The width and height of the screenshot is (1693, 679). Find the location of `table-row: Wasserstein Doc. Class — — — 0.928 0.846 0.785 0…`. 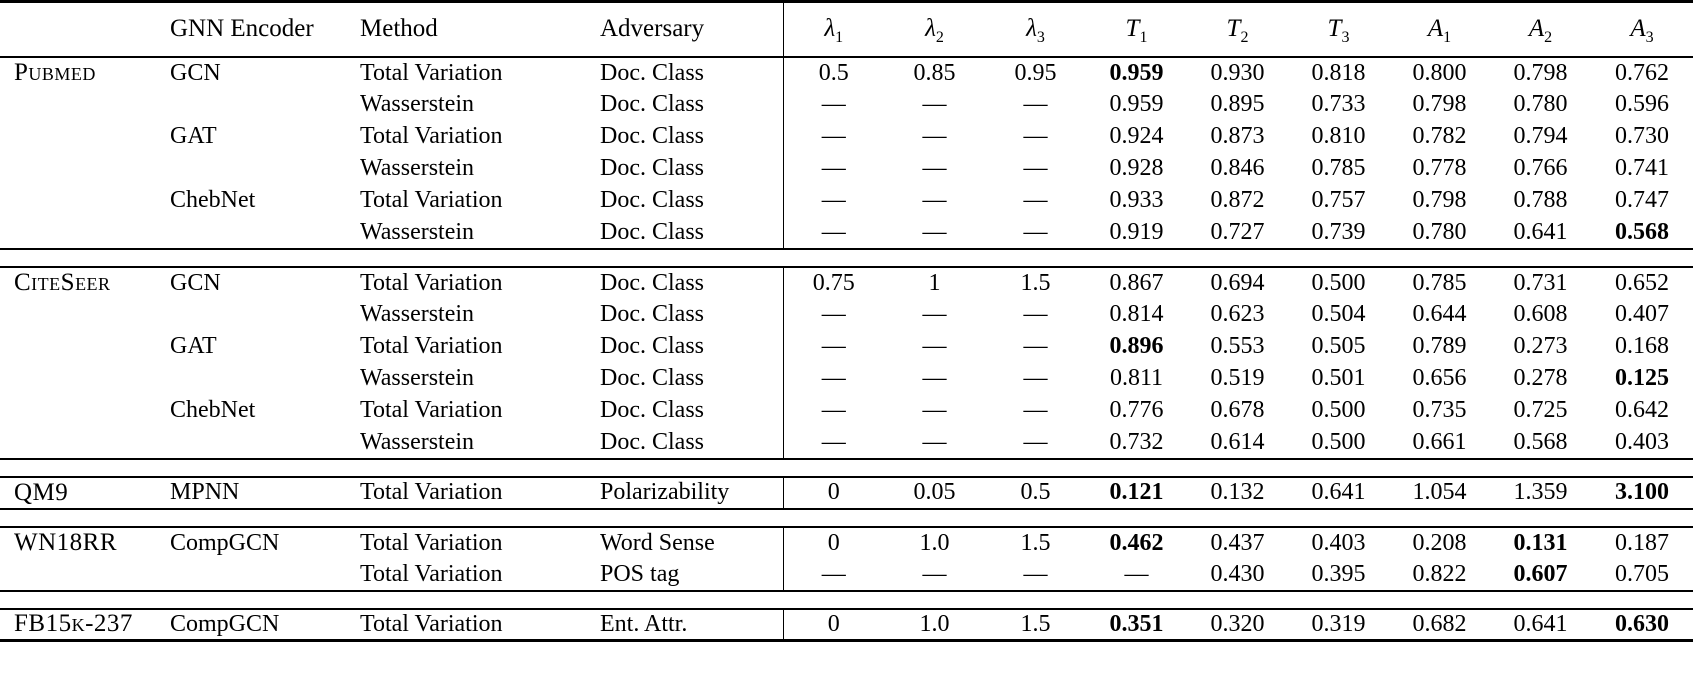

table-row: Wasserstein Doc. Class — — — 0.928 0.846 0.785 0… is located at coordinates (846, 168).